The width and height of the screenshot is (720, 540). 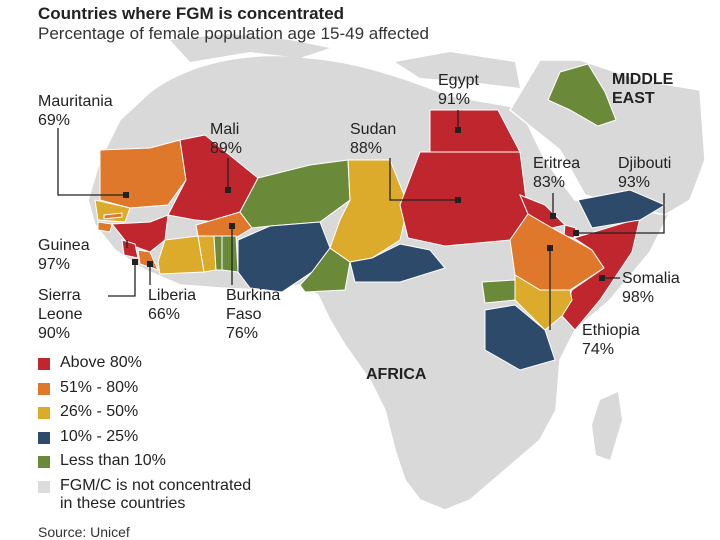 What do you see at coordinates (373, 139) in the screenshot?
I see `country-label-sudan: Sudan 88%` at bounding box center [373, 139].